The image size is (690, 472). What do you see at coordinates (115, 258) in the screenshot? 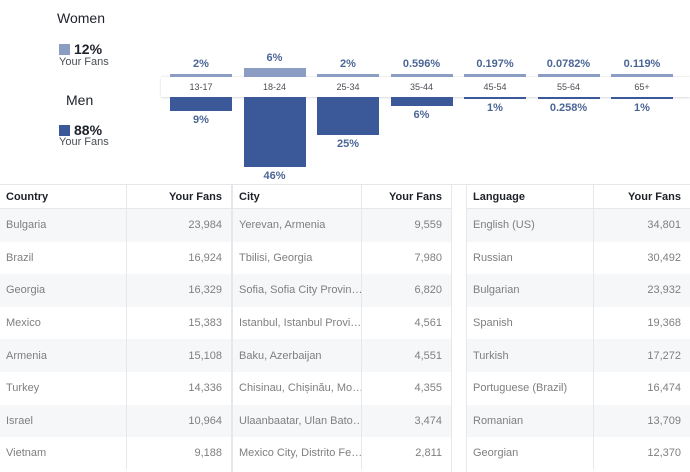
I see `table-row: Brazil 16,924` at bounding box center [115, 258].